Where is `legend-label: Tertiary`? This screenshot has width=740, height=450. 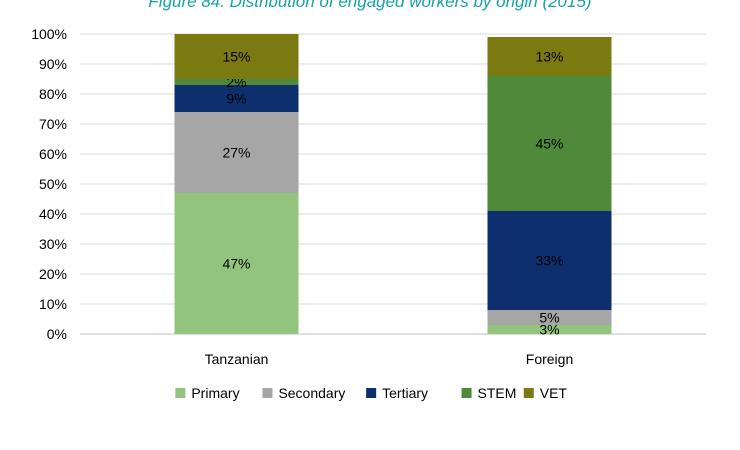
legend-label: Tertiary is located at coordinates (405, 393).